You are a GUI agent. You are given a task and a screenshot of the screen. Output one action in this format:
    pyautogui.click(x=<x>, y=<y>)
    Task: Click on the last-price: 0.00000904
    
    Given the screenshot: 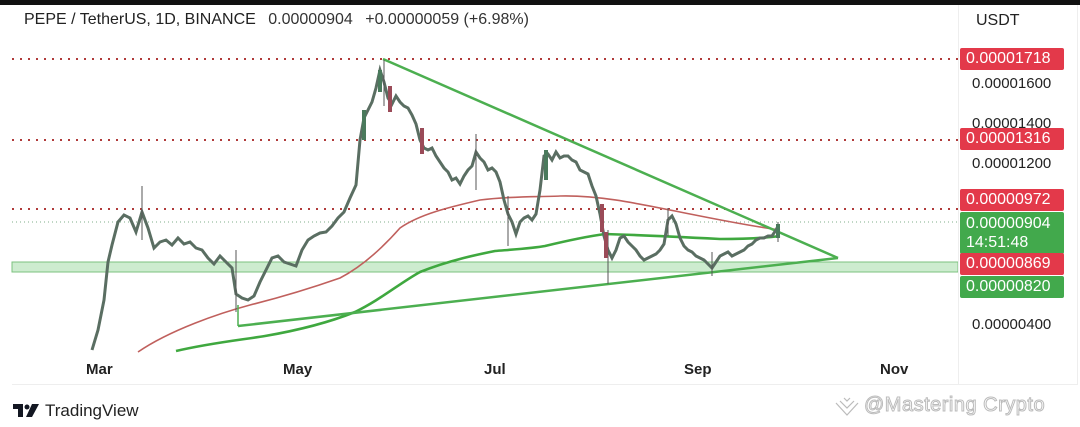 What is the action you would take?
    pyautogui.click(x=310, y=19)
    